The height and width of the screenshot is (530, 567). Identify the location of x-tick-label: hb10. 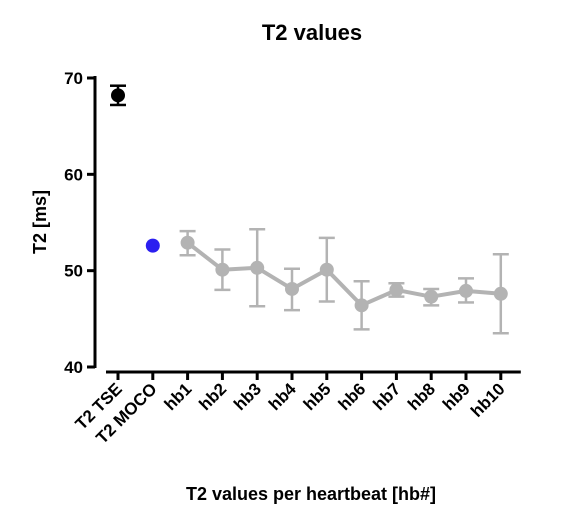
(487, 399).